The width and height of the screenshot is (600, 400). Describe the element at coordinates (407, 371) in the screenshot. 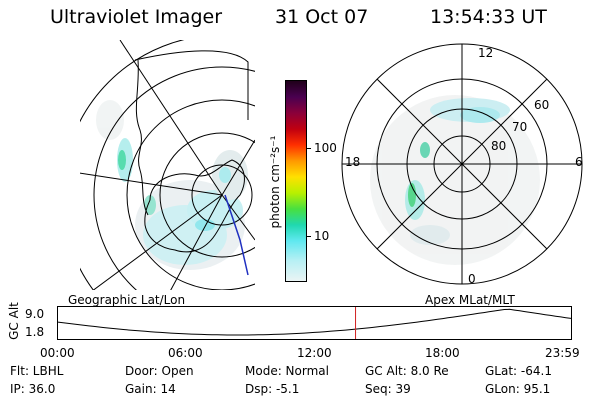

I see `gc-alt-status: GC Alt: 8.0 Re` at that location.